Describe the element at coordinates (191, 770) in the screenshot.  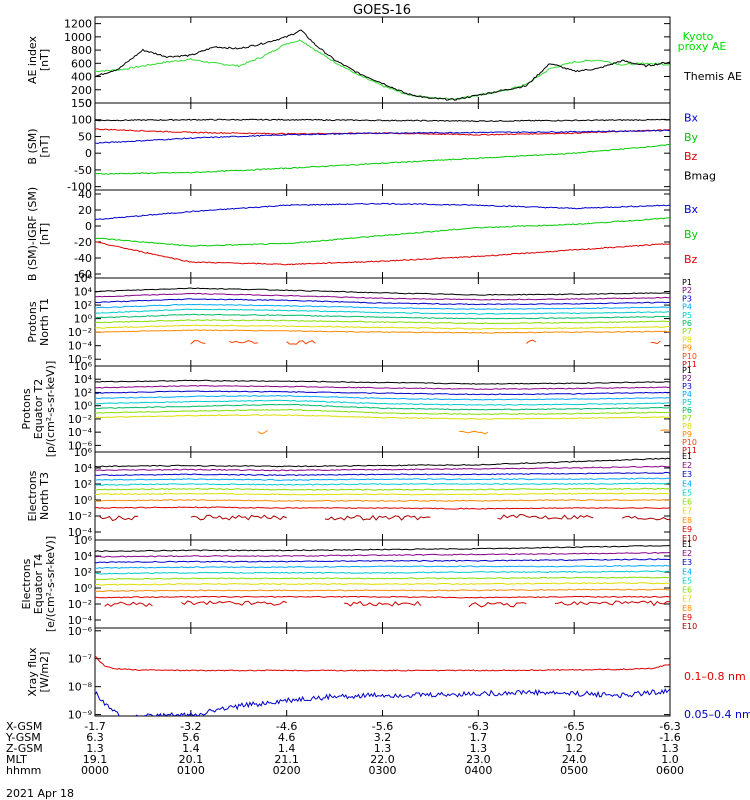
I see `x-axis-value: 0100` at that location.